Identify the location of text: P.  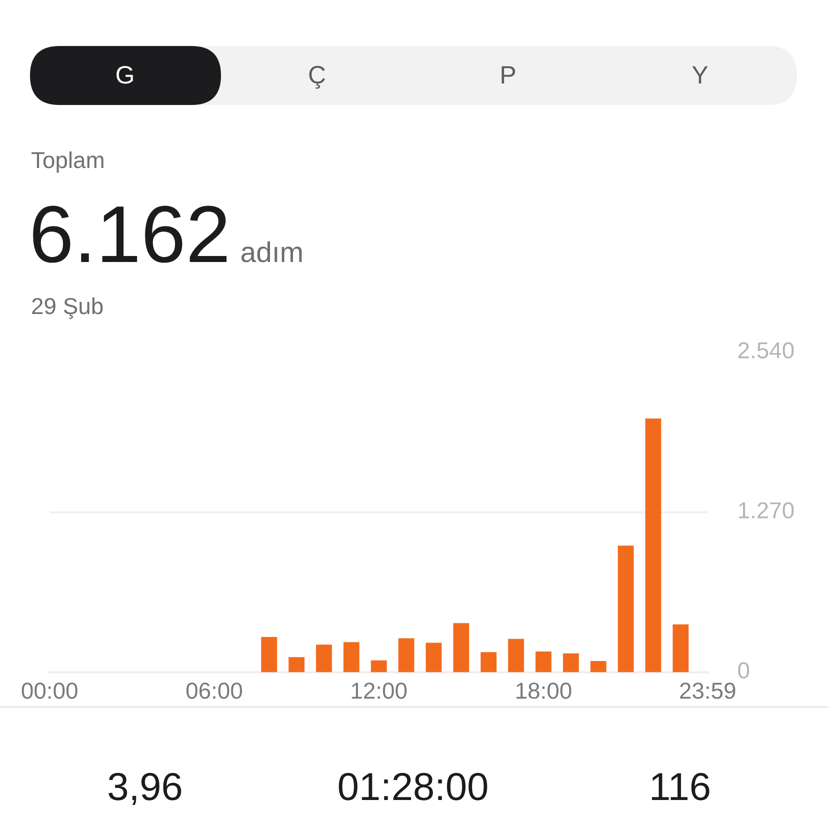
(509, 75).